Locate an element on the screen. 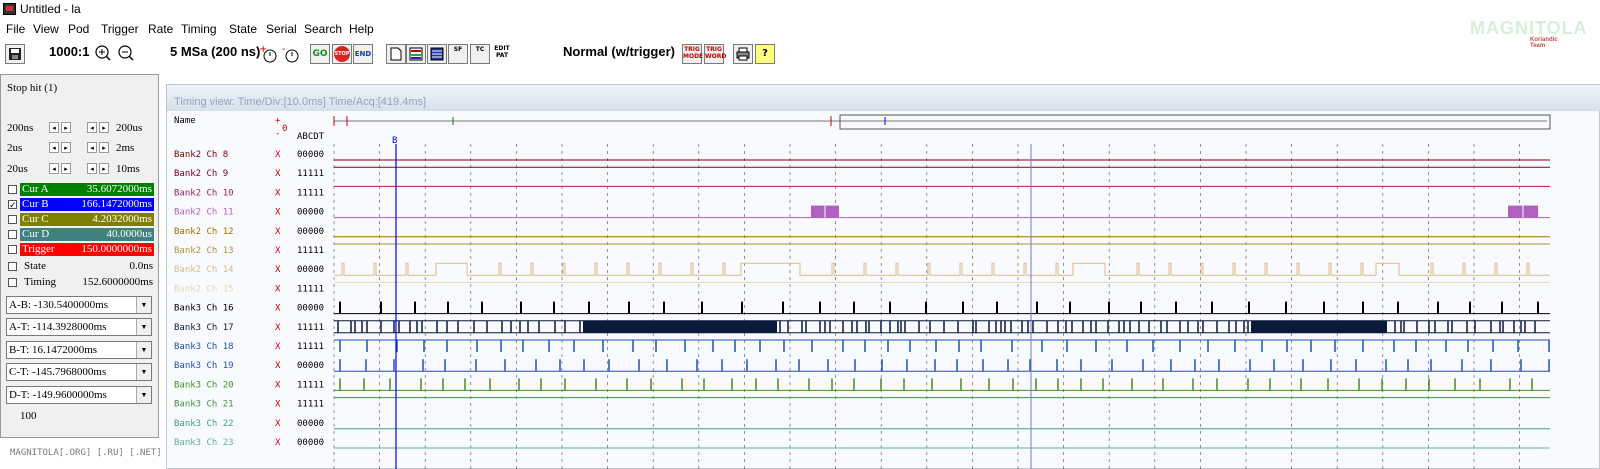 The width and height of the screenshot is (1600, 469). channel-name: Bank2 Ch 8 is located at coordinates (201, 155).